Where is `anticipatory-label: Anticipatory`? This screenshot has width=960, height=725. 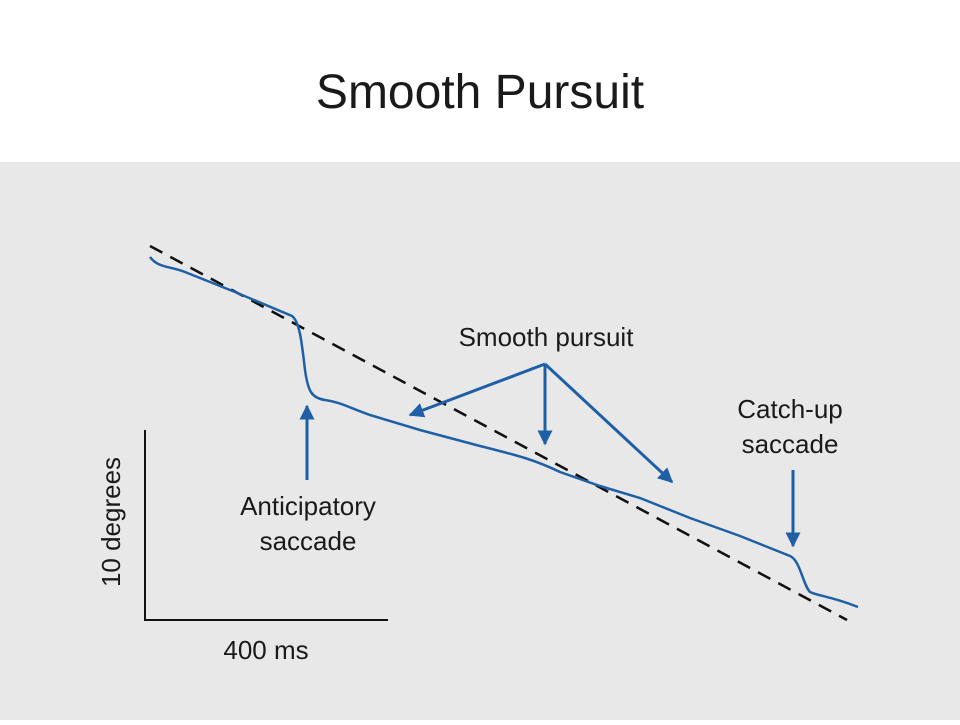
anticipatory-label: Anticipatory is located at coordinates (308, 506).